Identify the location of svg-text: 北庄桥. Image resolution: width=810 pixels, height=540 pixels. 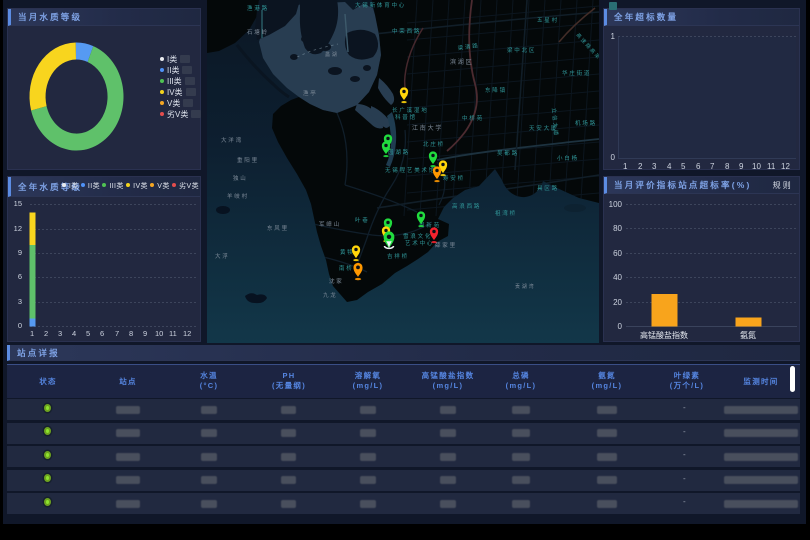
(434, 144).